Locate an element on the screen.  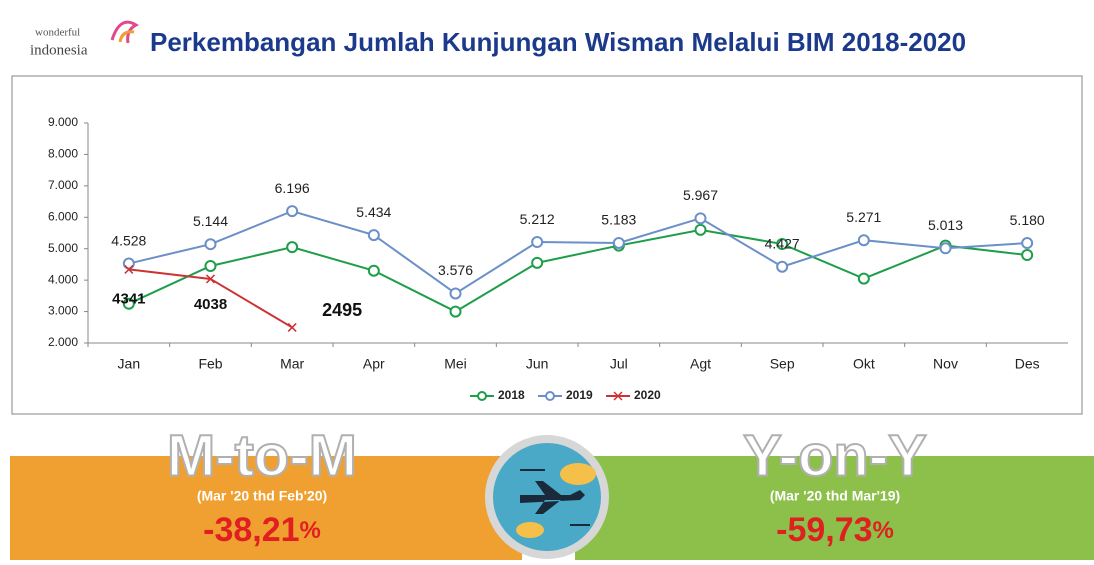
legend-label: 2019 is located at coordinates (579, 395).